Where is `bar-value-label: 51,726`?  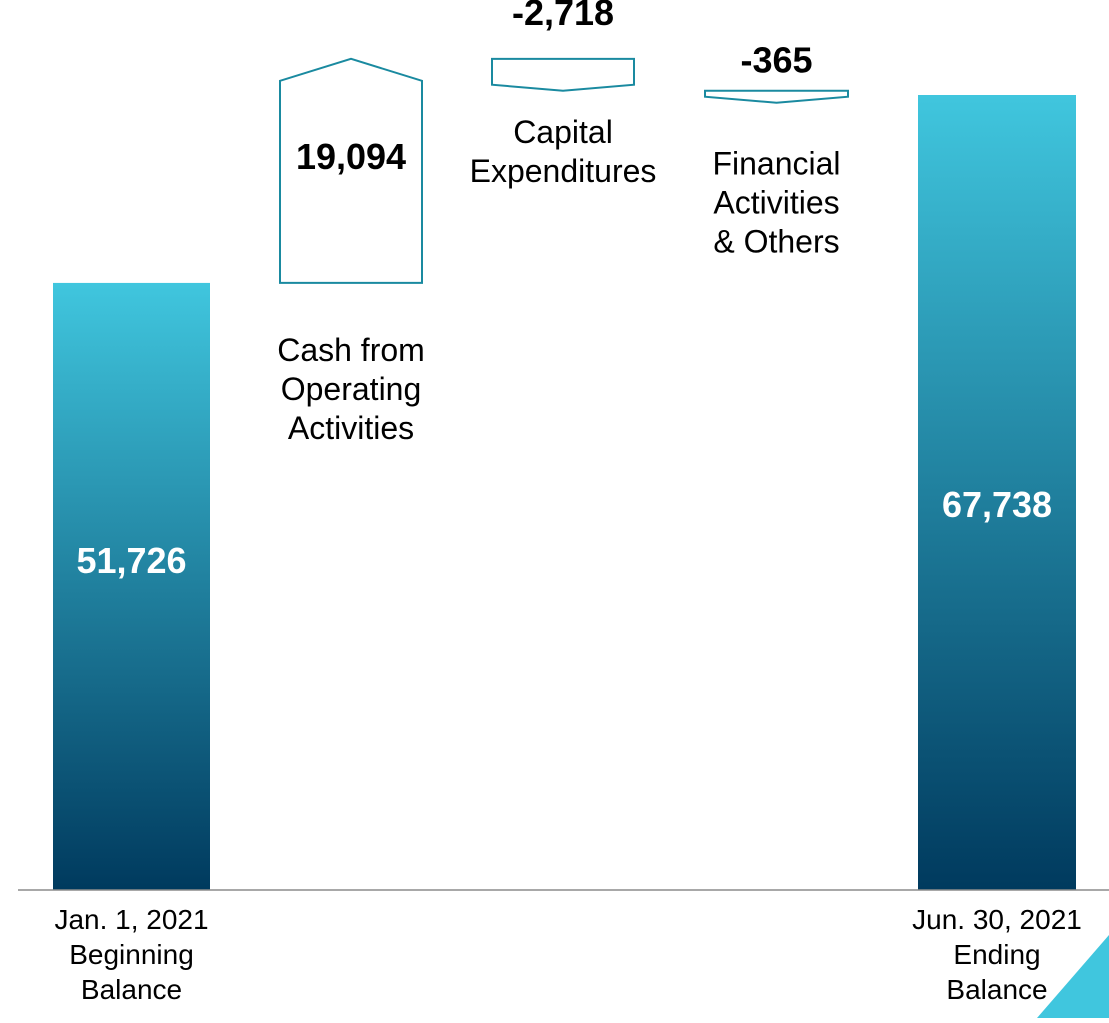 bar-value-label: 51,726 is located at coordinates (131, 560).